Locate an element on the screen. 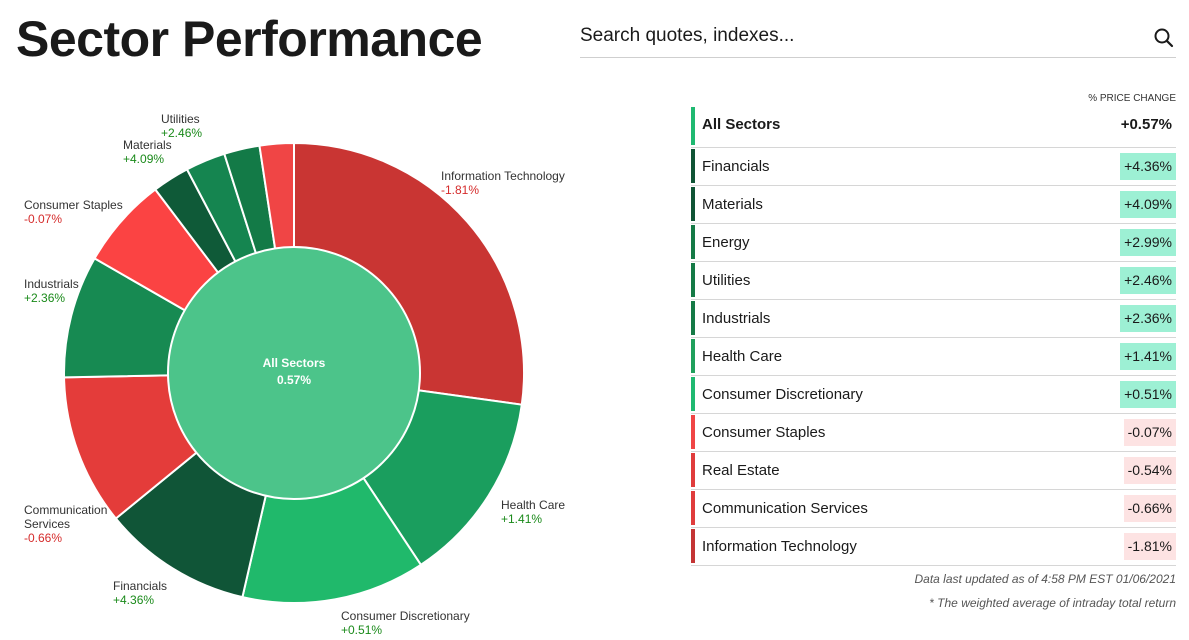 The height and width of the screenshot is (640, 1189). page-title: Sector Performance is located at coordinates (249, 39).